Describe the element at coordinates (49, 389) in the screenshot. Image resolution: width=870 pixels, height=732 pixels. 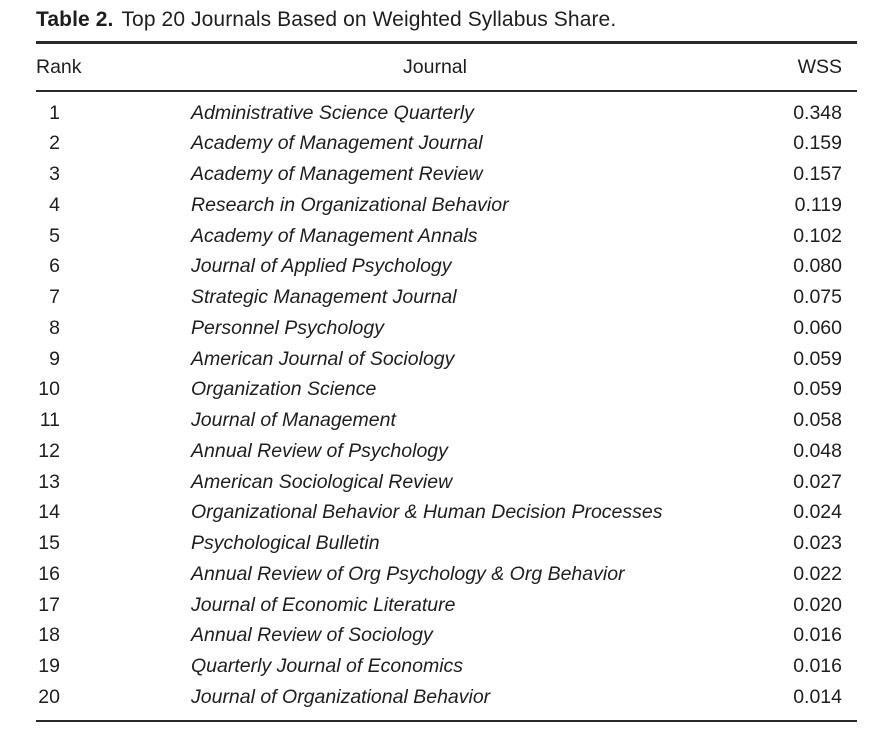
I see `rank-value: 10` at that location.